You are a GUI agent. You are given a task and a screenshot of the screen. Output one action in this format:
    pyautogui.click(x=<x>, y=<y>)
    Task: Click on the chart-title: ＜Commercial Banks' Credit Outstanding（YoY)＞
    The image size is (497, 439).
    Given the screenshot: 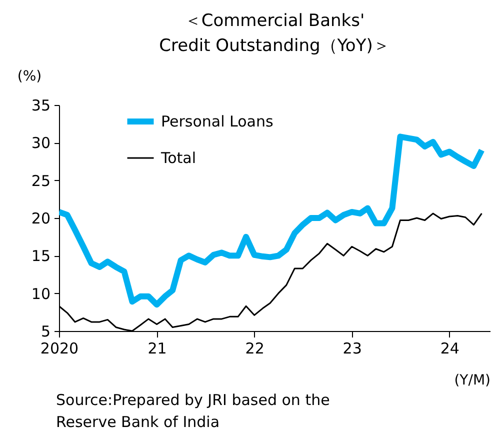 What is the action you would take?
    pyautogui.click(x=274, y=33)
    